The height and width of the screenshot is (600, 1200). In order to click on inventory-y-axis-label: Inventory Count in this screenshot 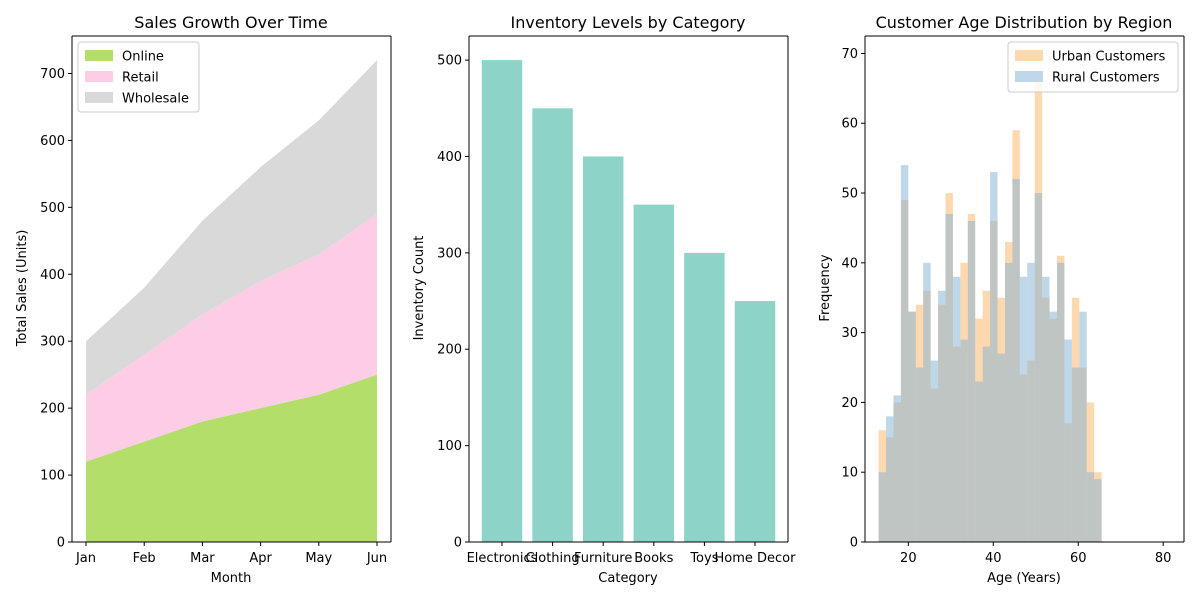, I will do `click(419, 288)`.